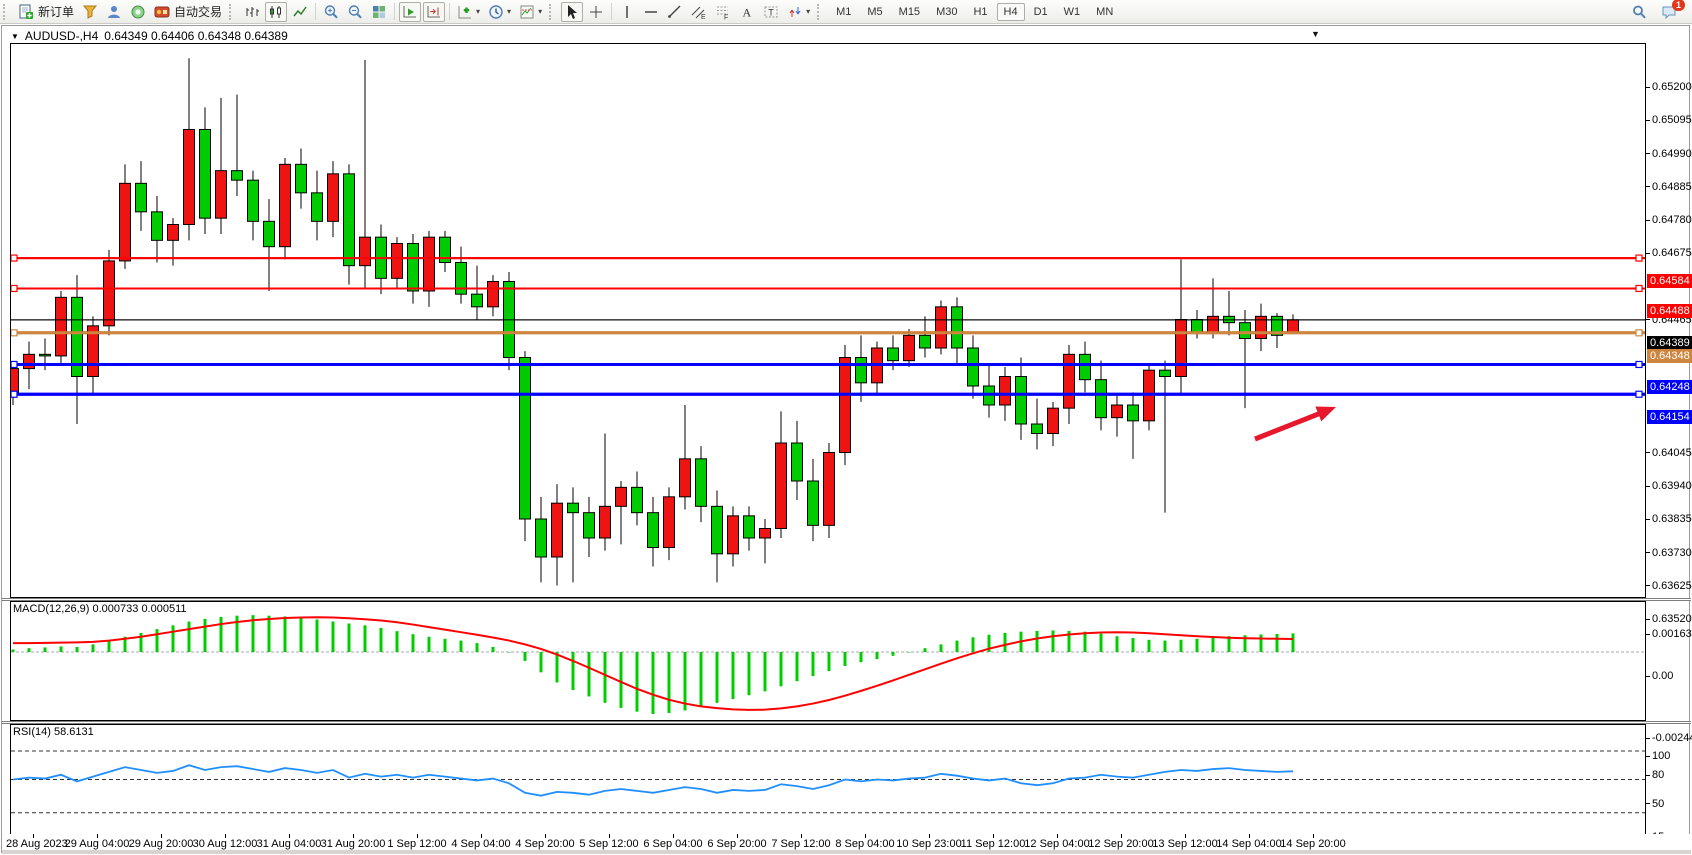  I want to click on timeframe-h1-button: H1, so click(980, 11).